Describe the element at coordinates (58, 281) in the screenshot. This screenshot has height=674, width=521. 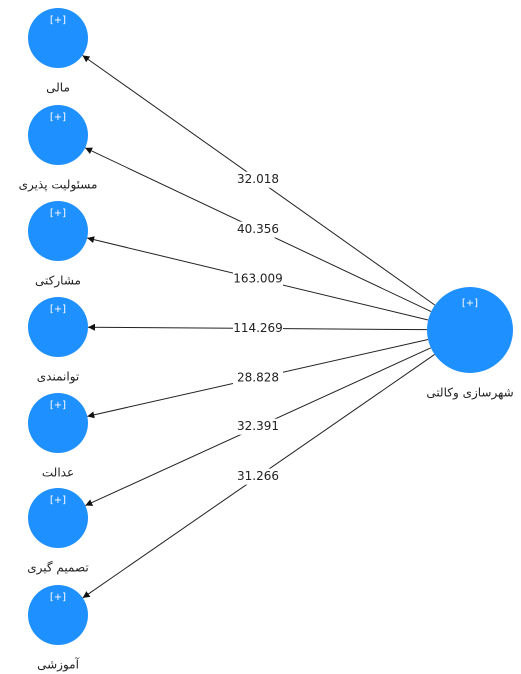
I see `node-label: مشارکتی` at that location.